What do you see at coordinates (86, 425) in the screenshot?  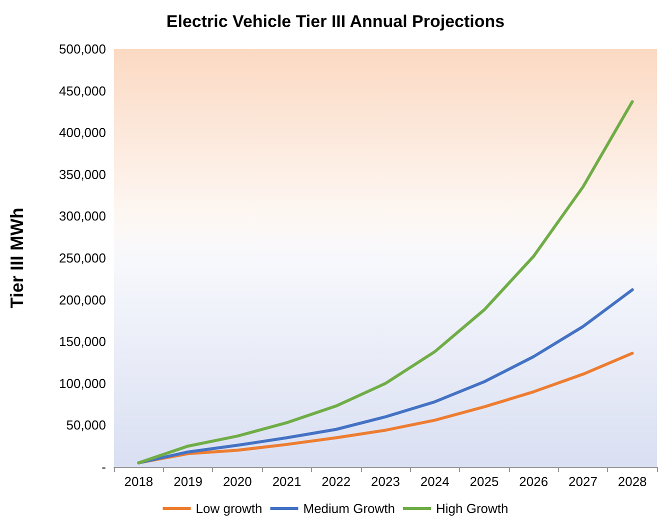 I see `y-tick-label: 50,000` at bounding box center [86, 425].